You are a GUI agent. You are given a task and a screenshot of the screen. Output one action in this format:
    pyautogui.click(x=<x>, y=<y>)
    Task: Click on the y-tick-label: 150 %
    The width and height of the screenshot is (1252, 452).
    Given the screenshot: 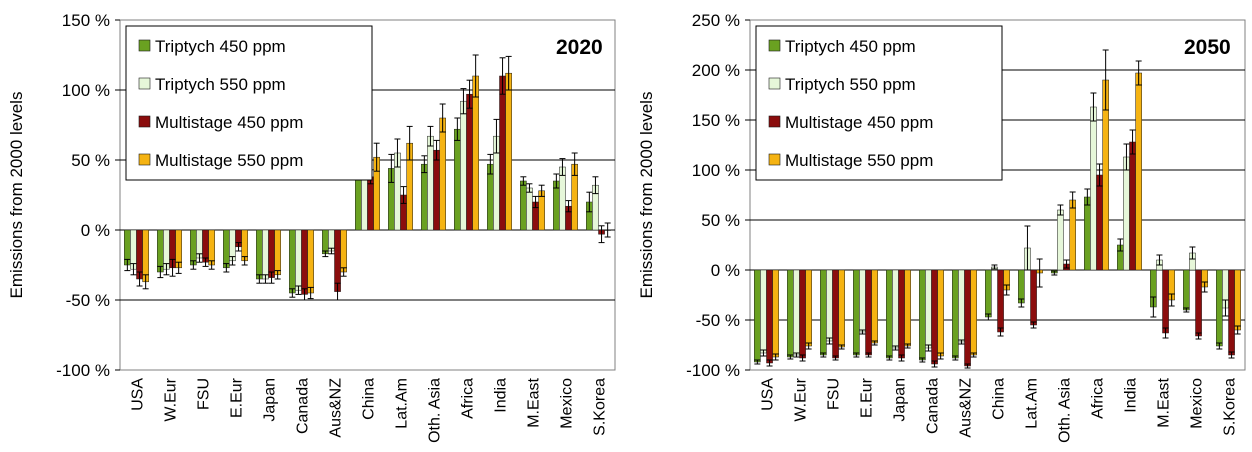 What is the action you would take?
    pyautogui.click(x=716, y=120)
    